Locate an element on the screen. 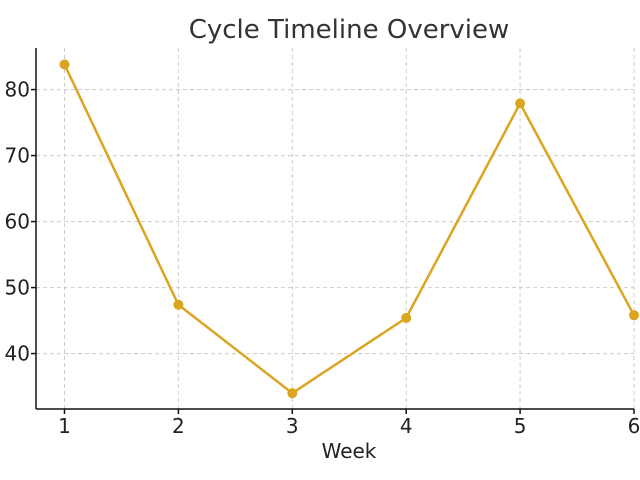 The image size is (640, 480). x-axis-label: Week is located at coordinates (349, 451).